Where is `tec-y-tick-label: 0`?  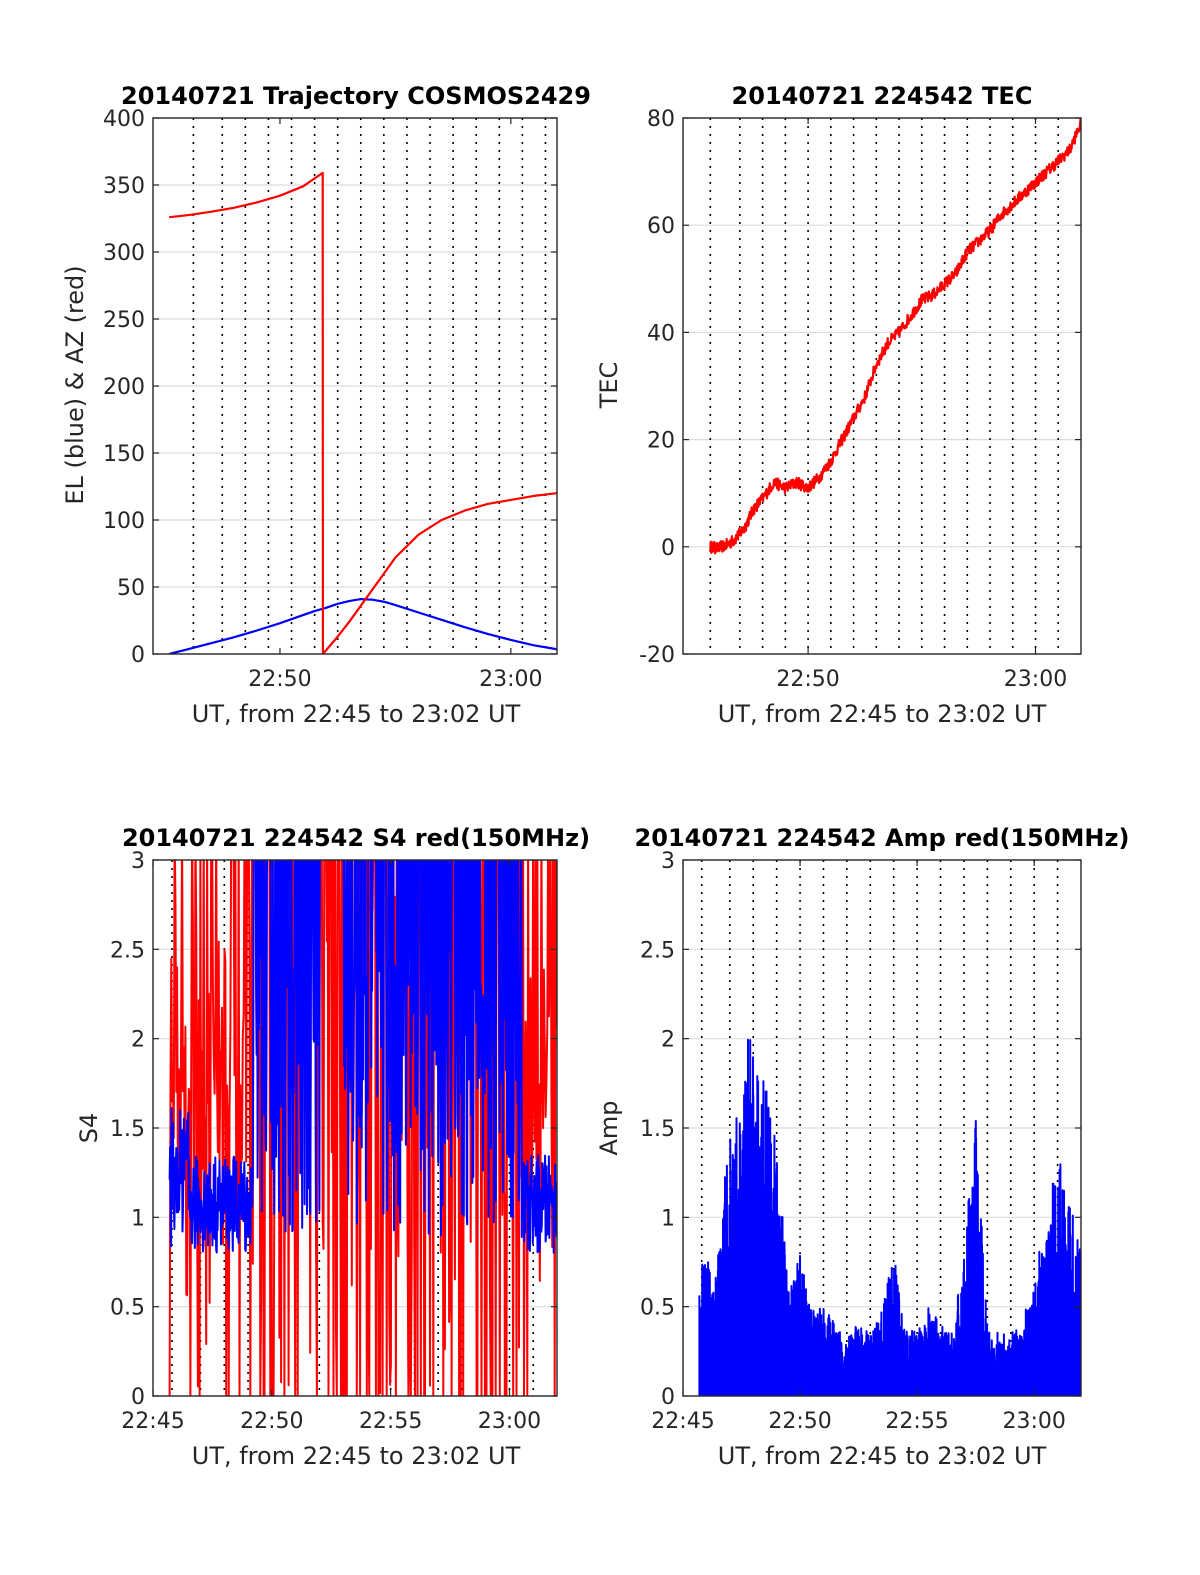
tec-y-tick-label: 0 is located at coordinates (668, 548).